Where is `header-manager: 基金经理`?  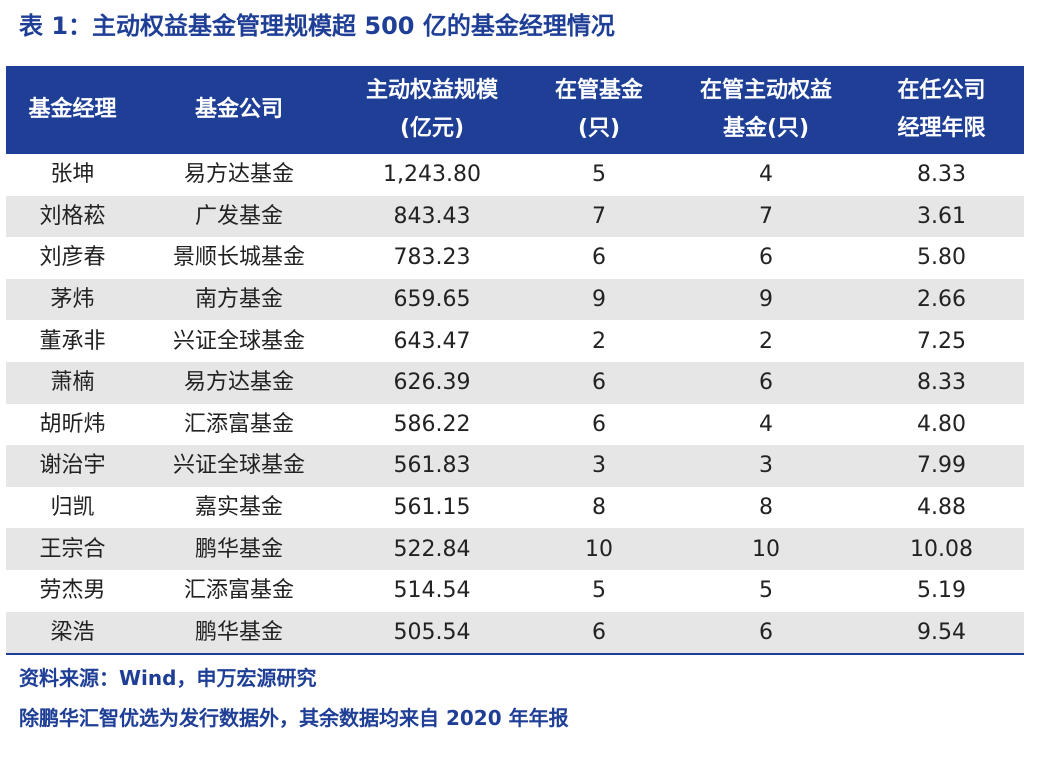
header-manager: 基金经理 is located at coordinates (72, 109).